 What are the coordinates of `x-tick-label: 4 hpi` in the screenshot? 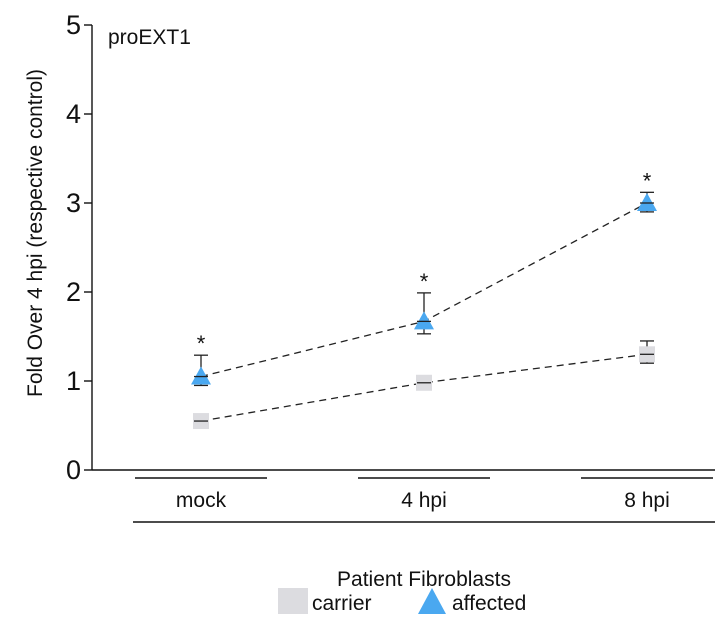 It's located at (424, 500).